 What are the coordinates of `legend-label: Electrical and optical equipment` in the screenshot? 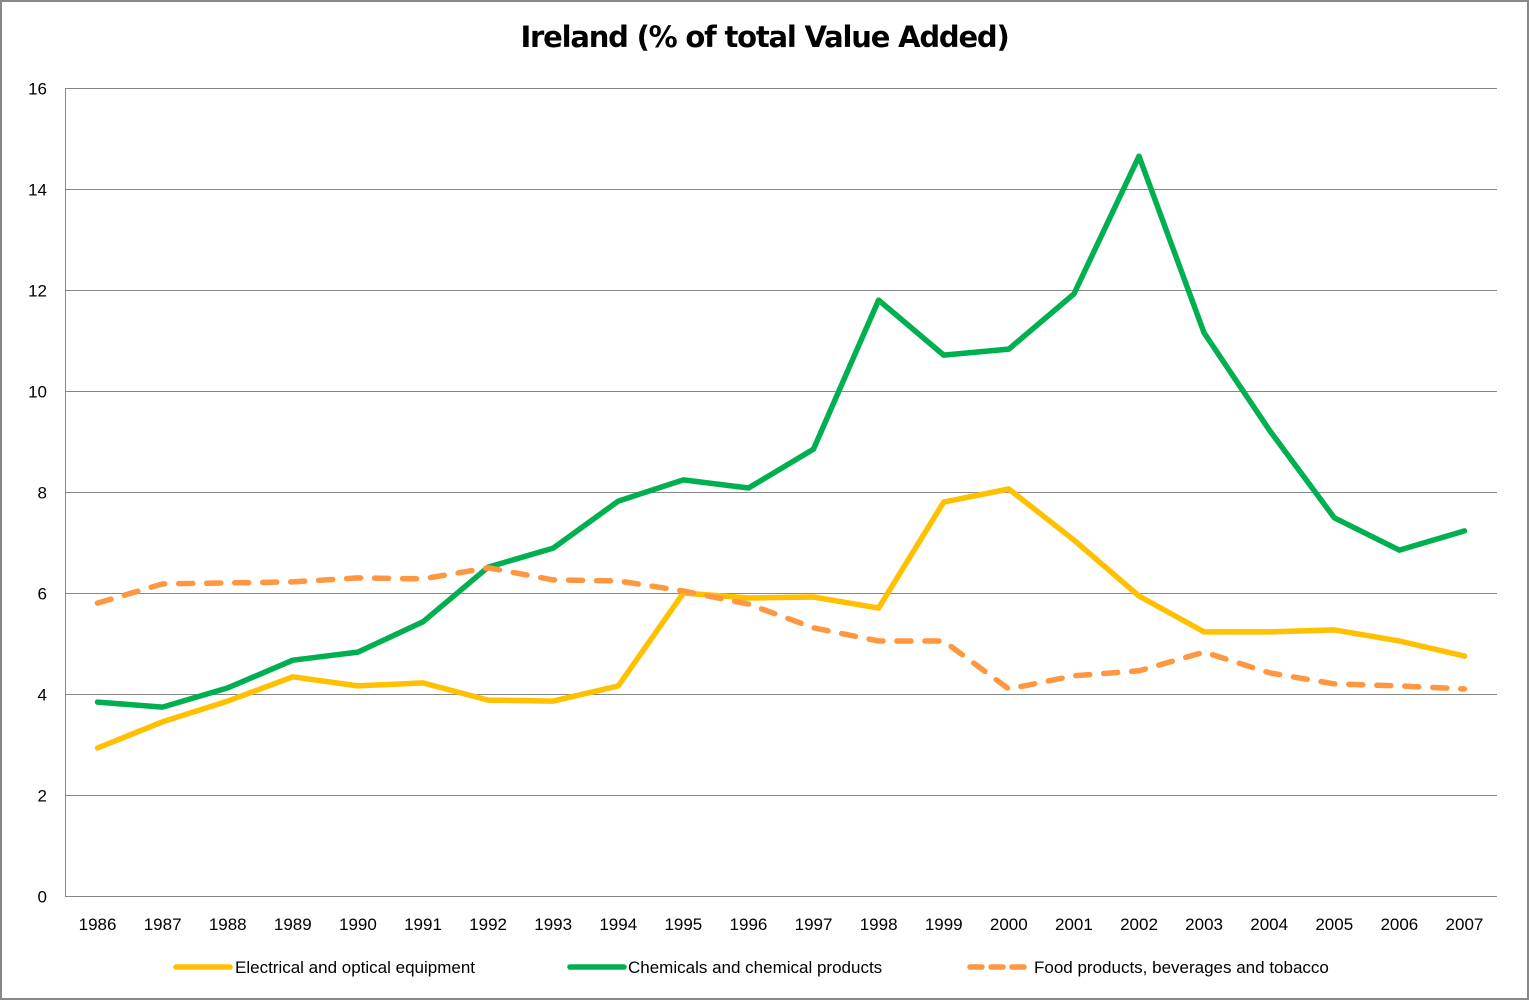 It's located at (355, 967).